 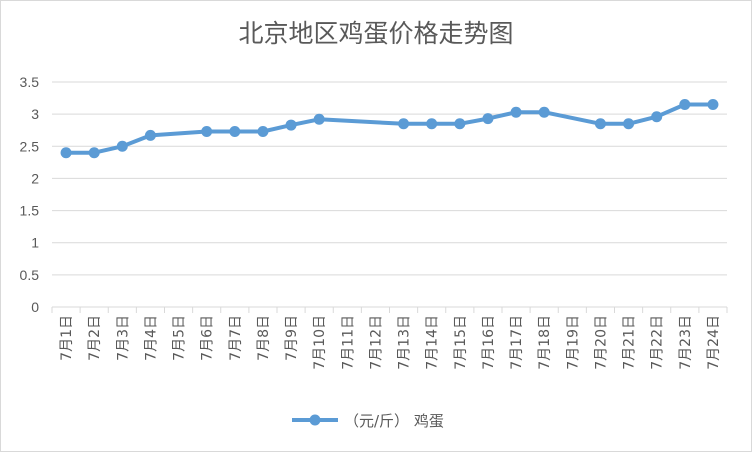 I want to click on legend-marker, so click(x=315, y=420).